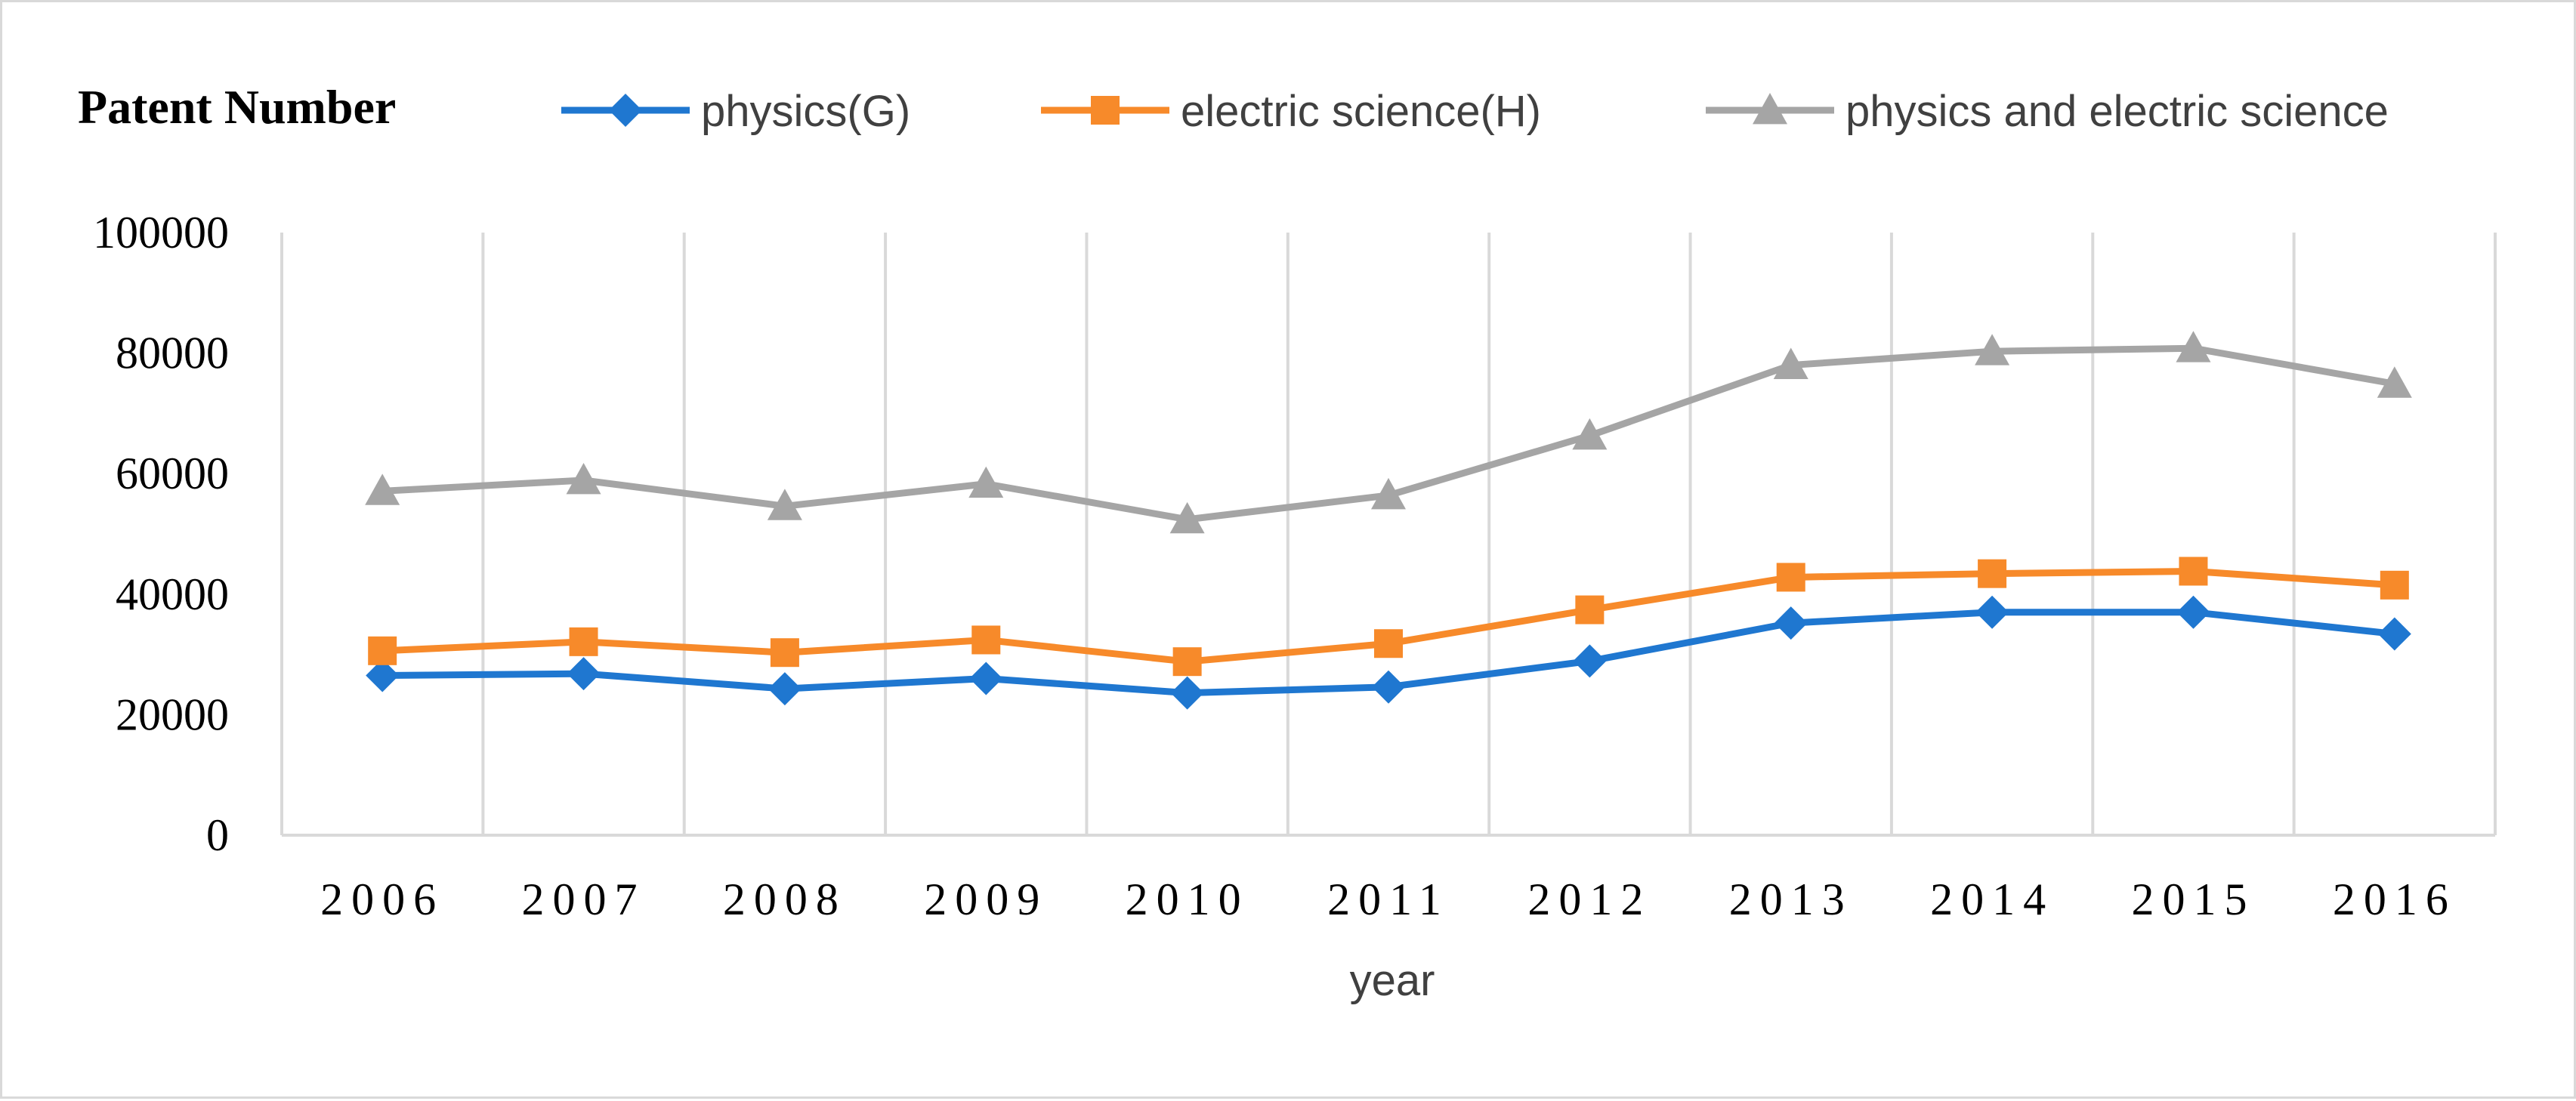 Image resolution: width=2576 pixels, height=1101 pixels. Describe the element at coordinates (2117, 111) in the screenshot. I see `legend-label: physics and electric science` at that location.